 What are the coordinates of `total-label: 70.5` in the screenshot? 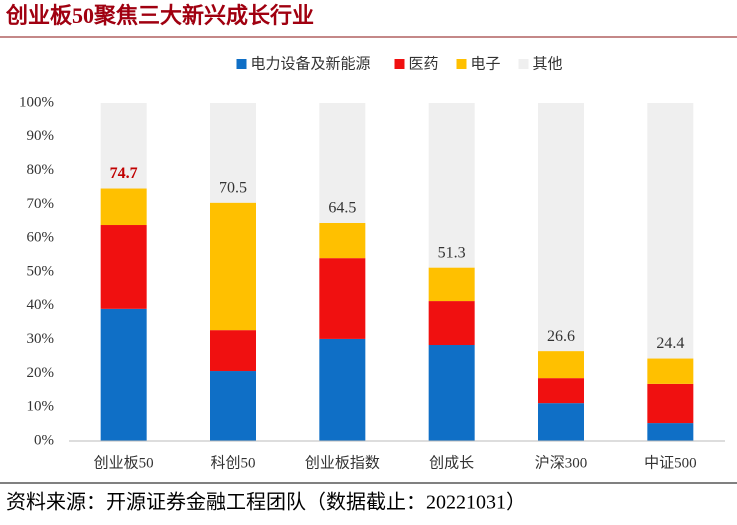 It's located at (233, 187).